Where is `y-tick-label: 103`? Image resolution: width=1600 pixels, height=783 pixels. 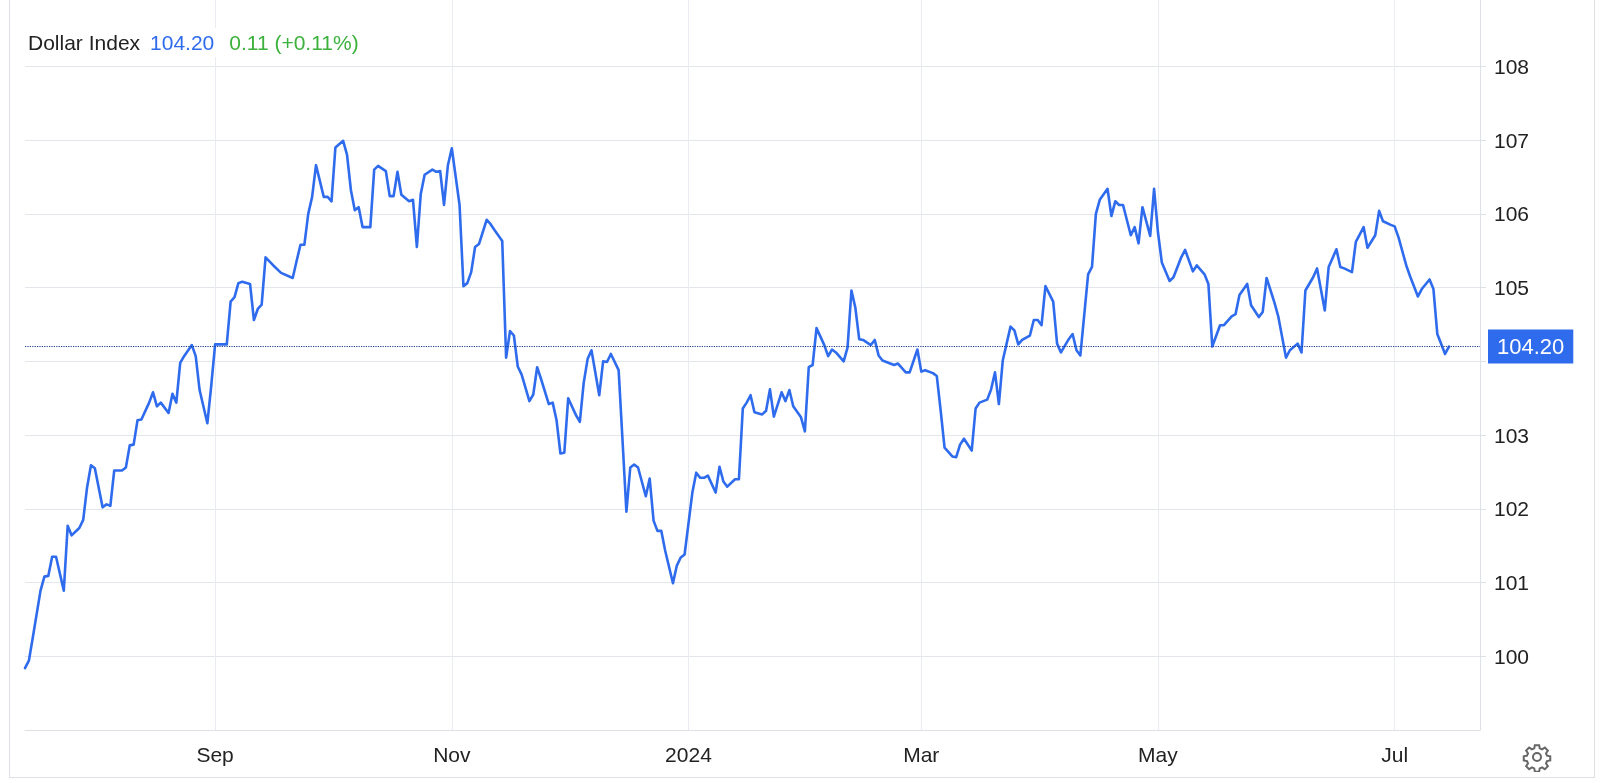 y-tick-label: 103 is located at coordinates (1512, 435).